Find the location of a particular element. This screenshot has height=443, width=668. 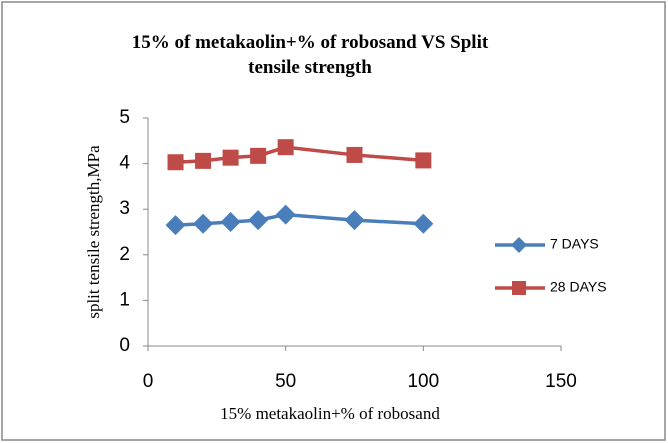

y-tick-label: 2 is located at coordinates (124, 254).